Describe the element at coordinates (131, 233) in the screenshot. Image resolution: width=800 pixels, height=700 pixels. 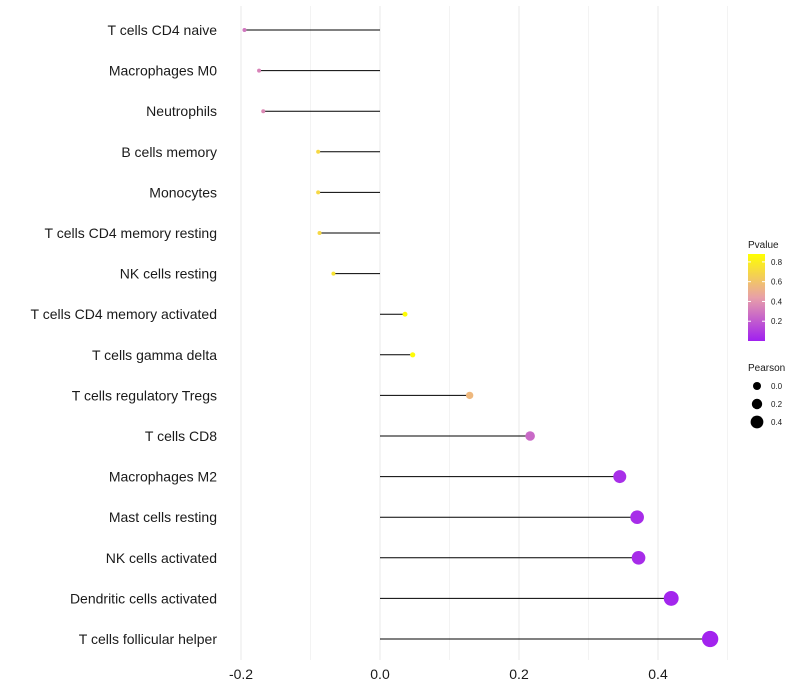
I see `category-label: T cells CD4 memory resting` at that location.